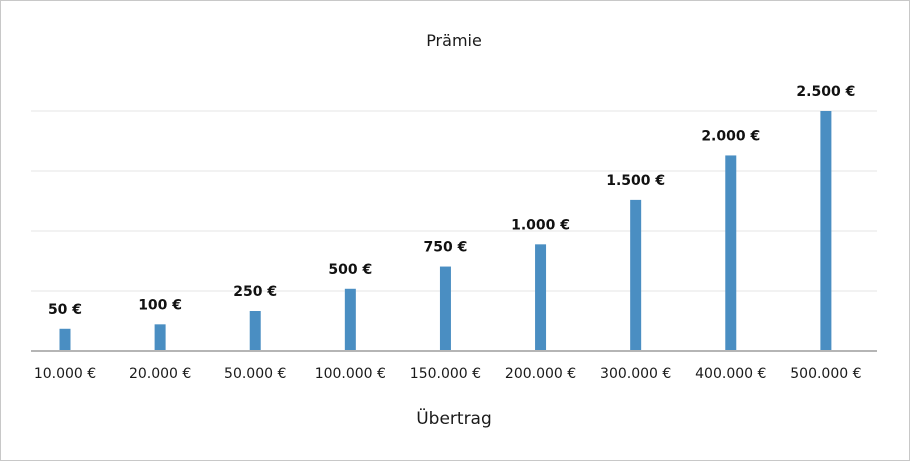 This screenshot has width=910, height=461. I want to click on x-tick-label: 400.000 €, so click(730, 374).